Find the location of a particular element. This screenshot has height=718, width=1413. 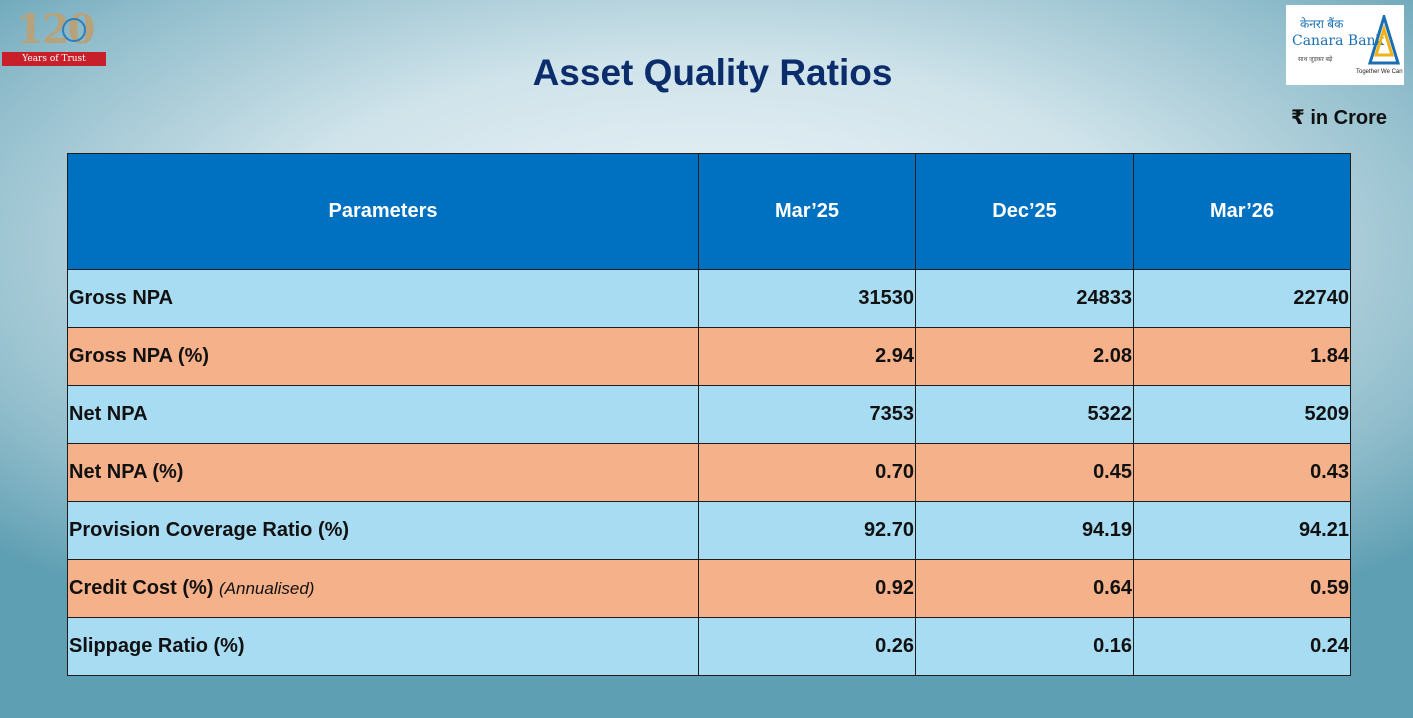

table-row: Net NPA (%) 0.70 0.45 0.43 is located at coordinates (709, 472).